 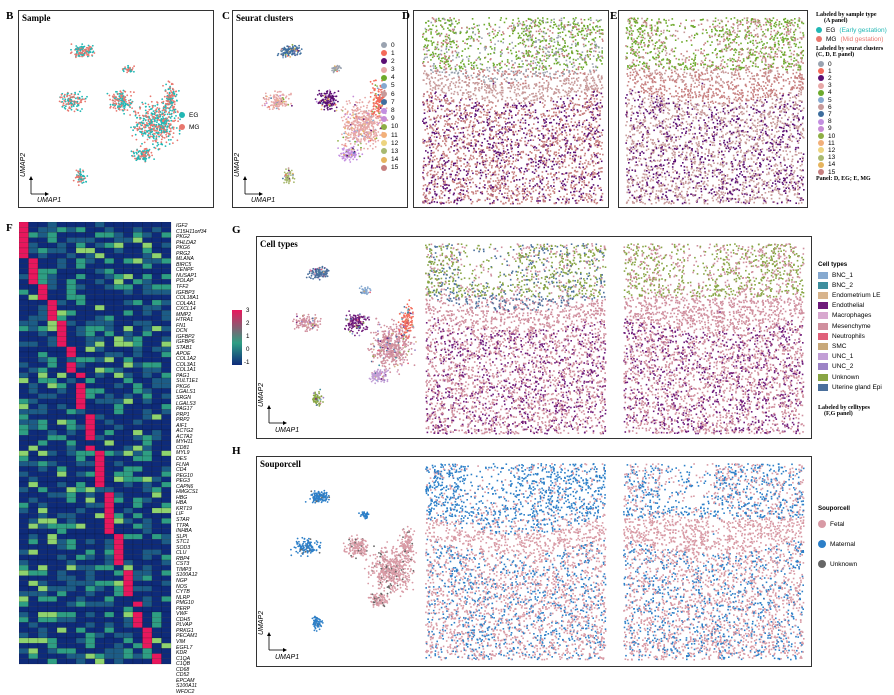 What do you see at coordinates (856, 367) in the screenshot?
I see `celltype-legend-item: UNC_2` at bounding box center [856, 367].